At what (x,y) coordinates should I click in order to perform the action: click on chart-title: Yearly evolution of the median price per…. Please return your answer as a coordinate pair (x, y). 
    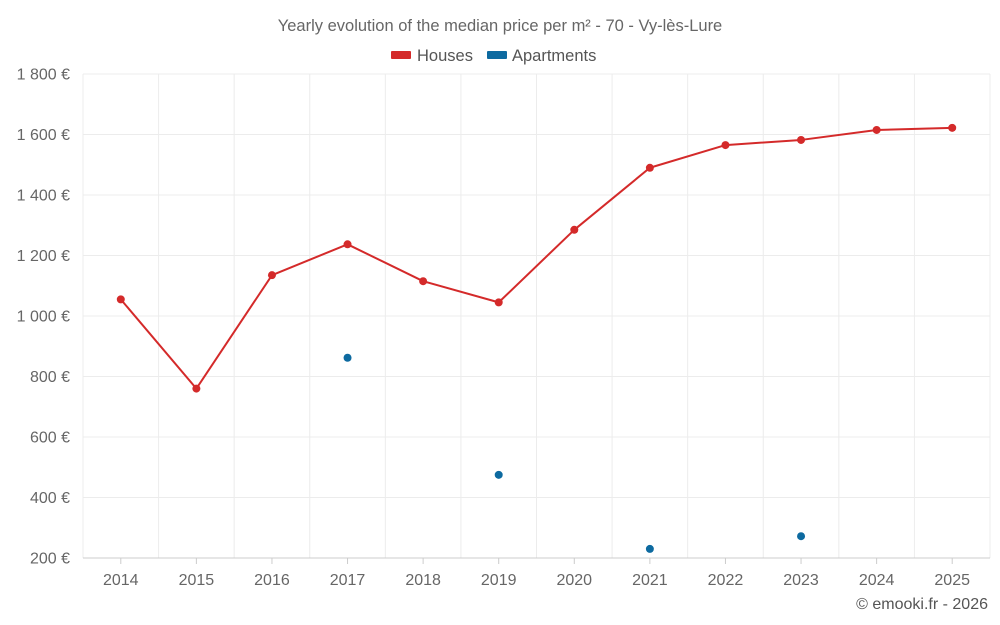
    Looking at the image, I should click on (500, 26).